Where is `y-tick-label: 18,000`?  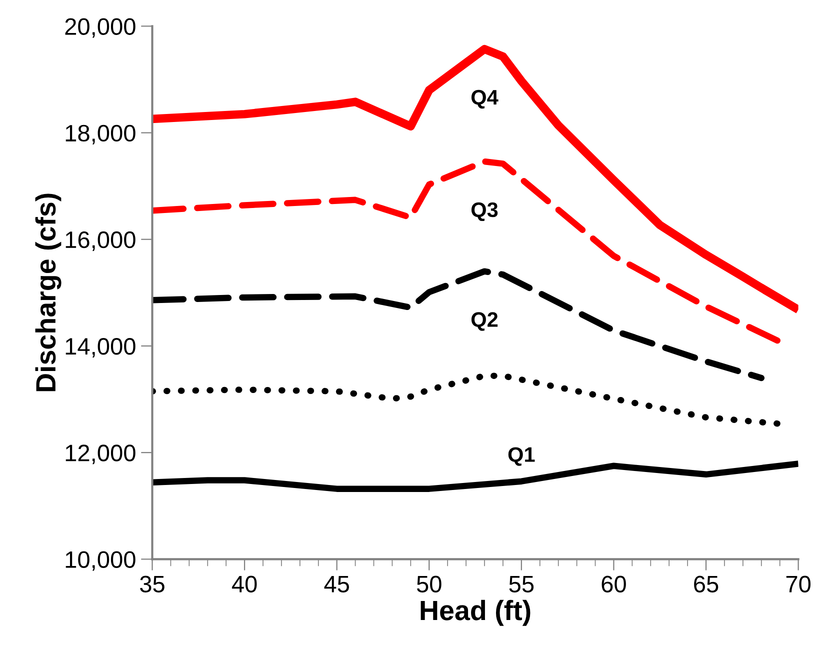
y-tick-label: 18,000 is located at coordinates (101, 134).